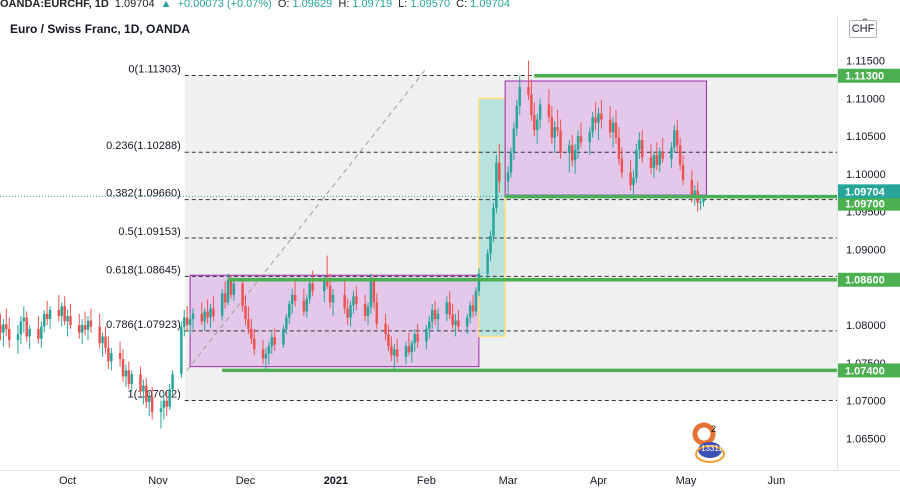 The image size is (900, 500). What do you see at coordinates (54, 5) in the screenshot?
I see `symbol-label: OANDA:EURCHF, 1D` at bounding box center [54, 5].